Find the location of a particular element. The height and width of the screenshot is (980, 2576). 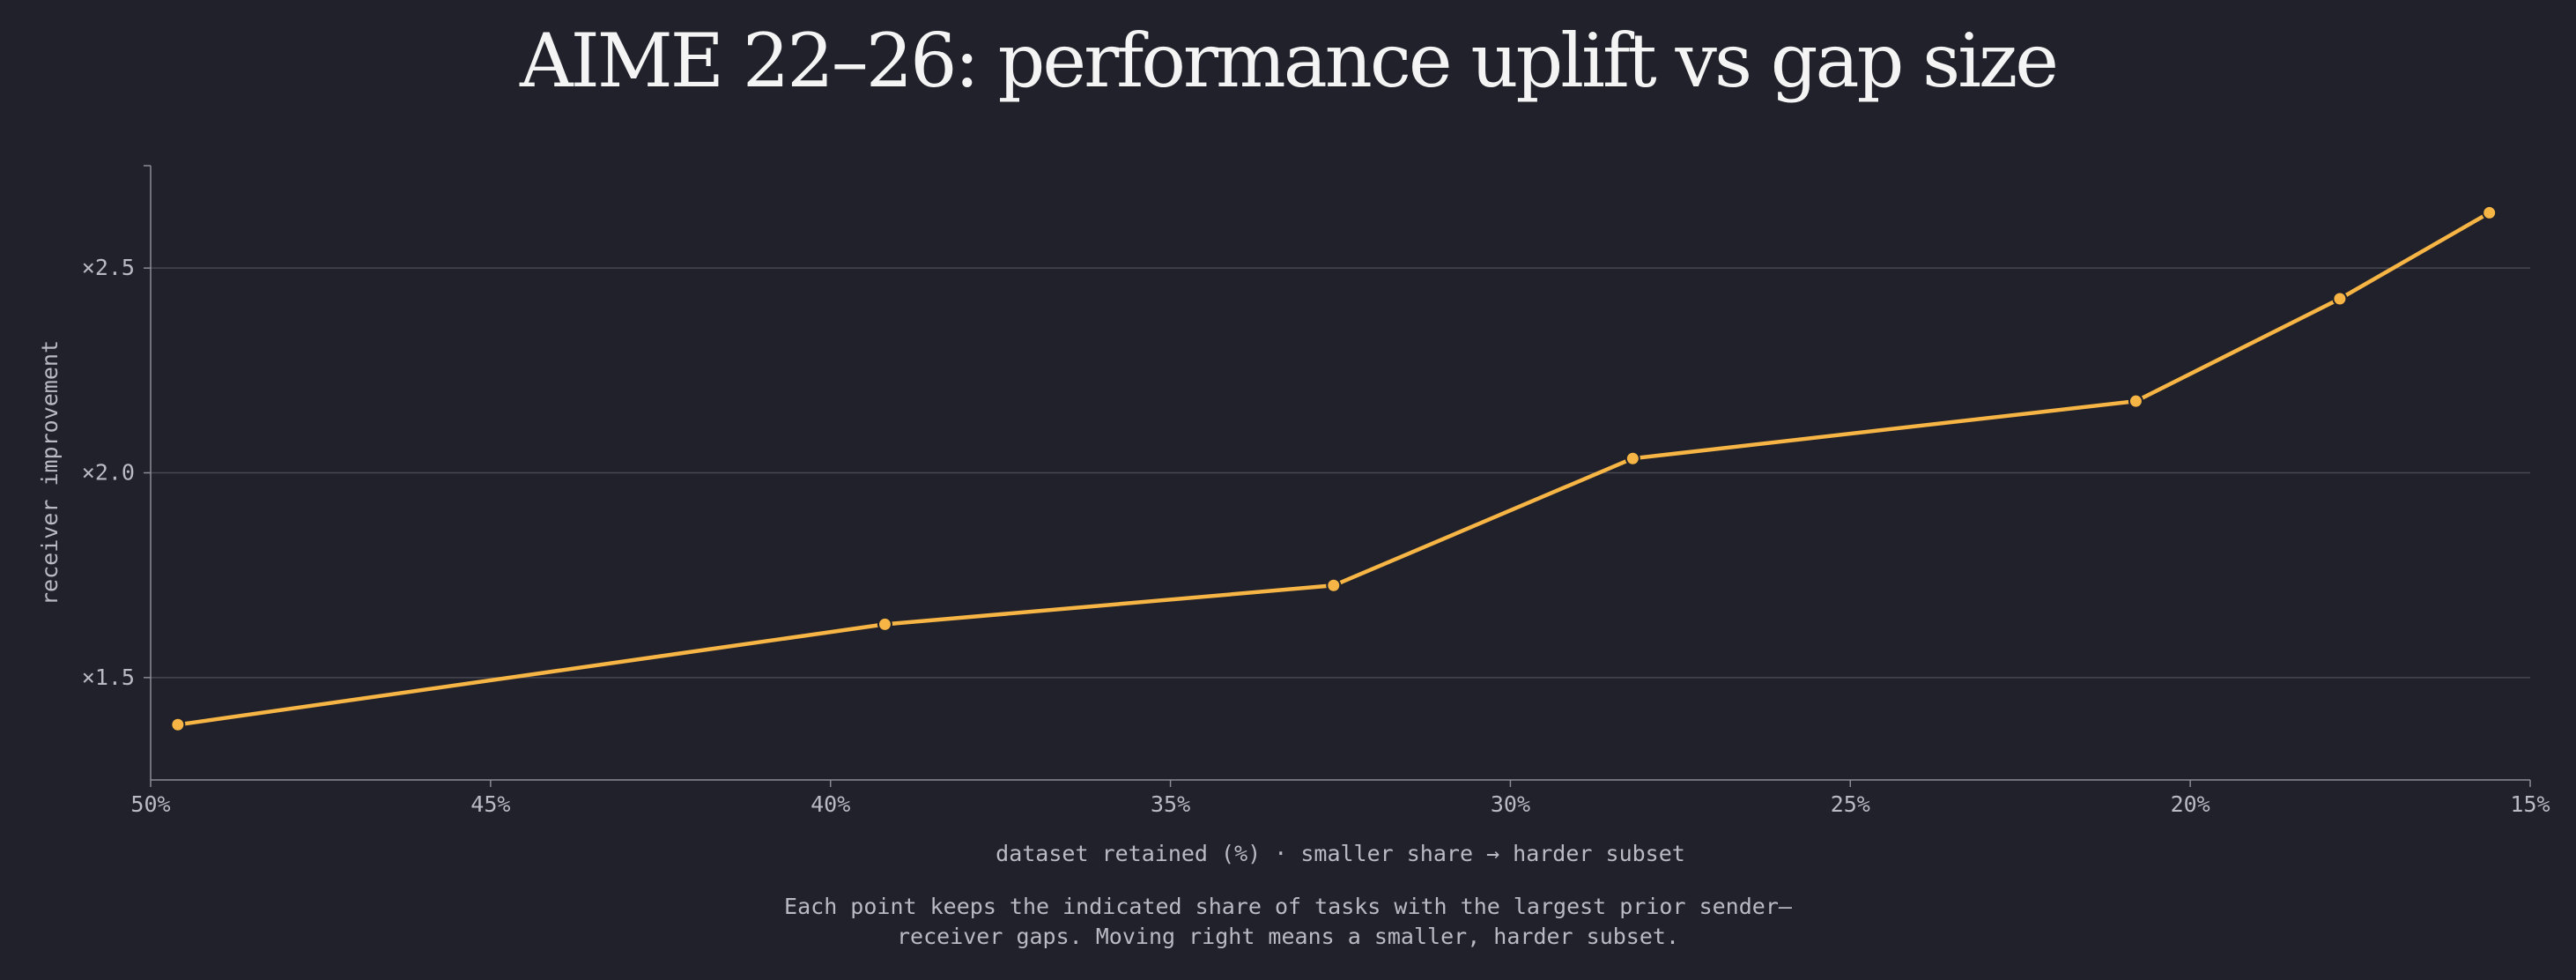

x-tick-label: 25% is located at coordinates (1851, 804).